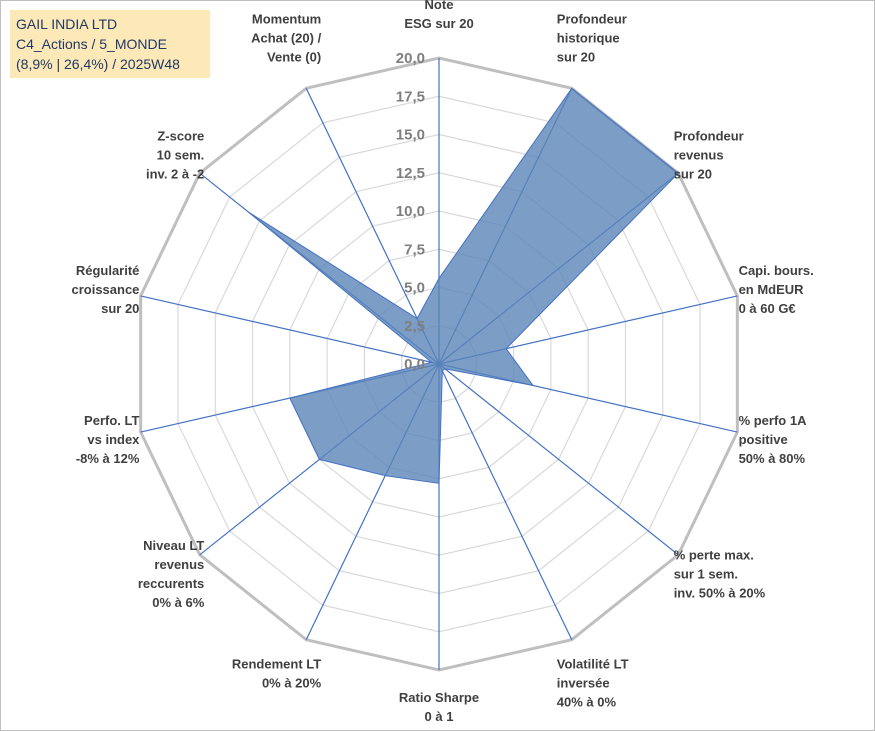 This screenshot has height=731, width=875. I want to click on company-name: GAIL INDIA LTD, so click(67, 24).